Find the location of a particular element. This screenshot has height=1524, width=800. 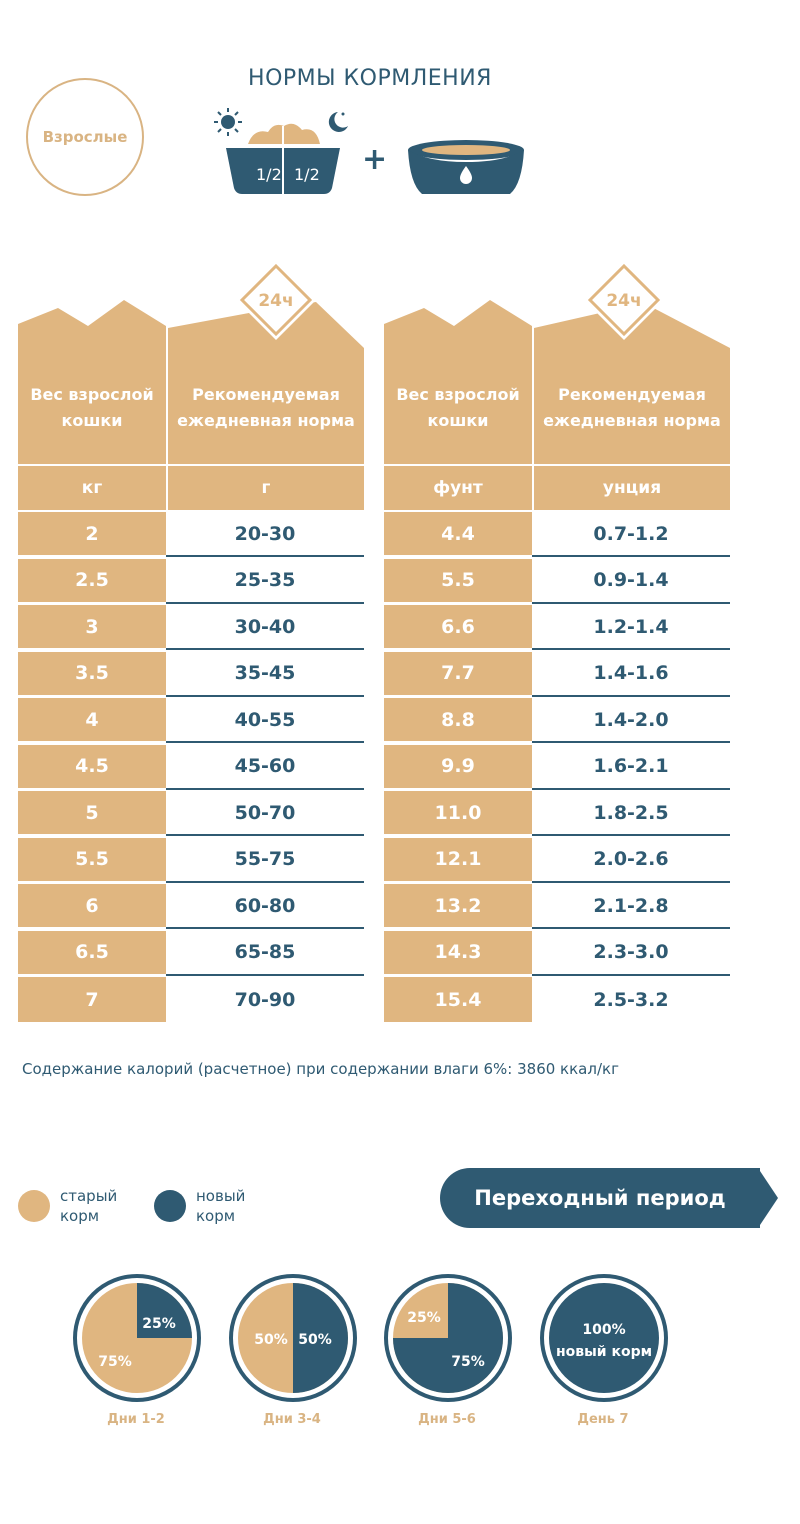

norm-cell: 2.5-3.2 is located at coordinates (631, 999).